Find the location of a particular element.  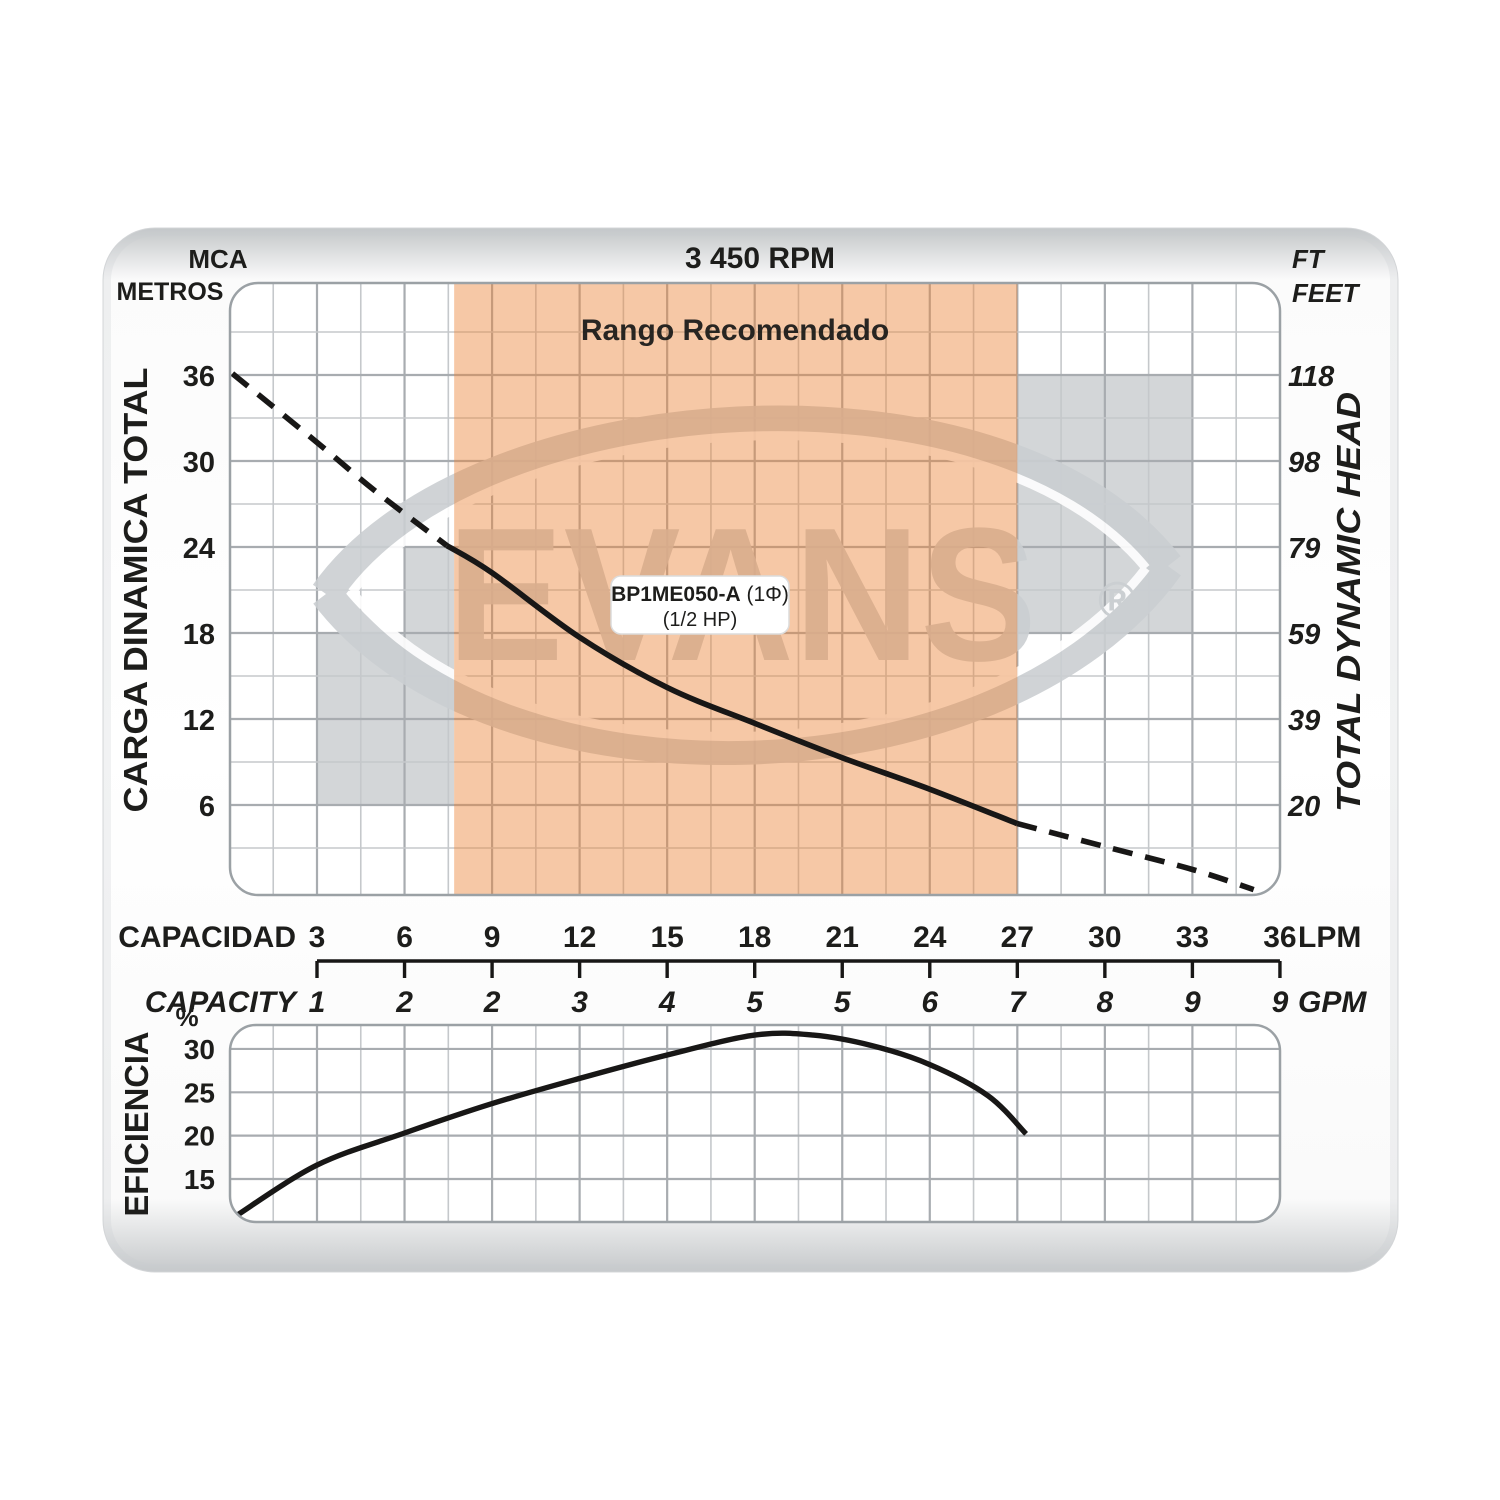

capacity-label-es: CAPACIDAD is located at coordinates (207, 937).